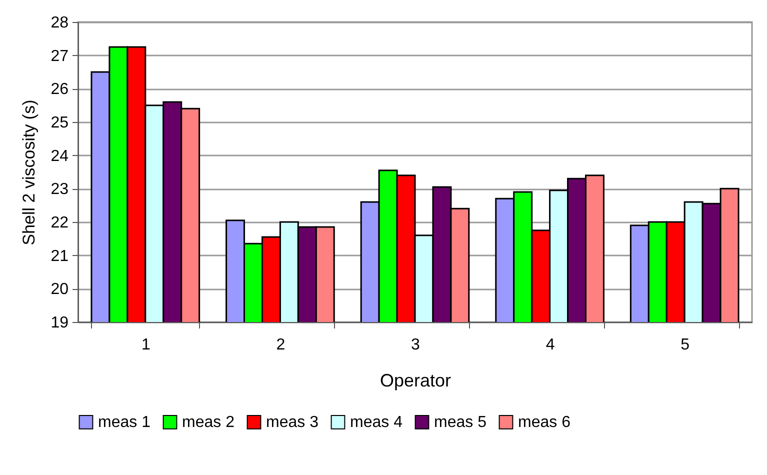  What do you see at coordinates (59, 189) in the screenshot?
I see `y-tick-label: 23` at bounding box center [59, 189].